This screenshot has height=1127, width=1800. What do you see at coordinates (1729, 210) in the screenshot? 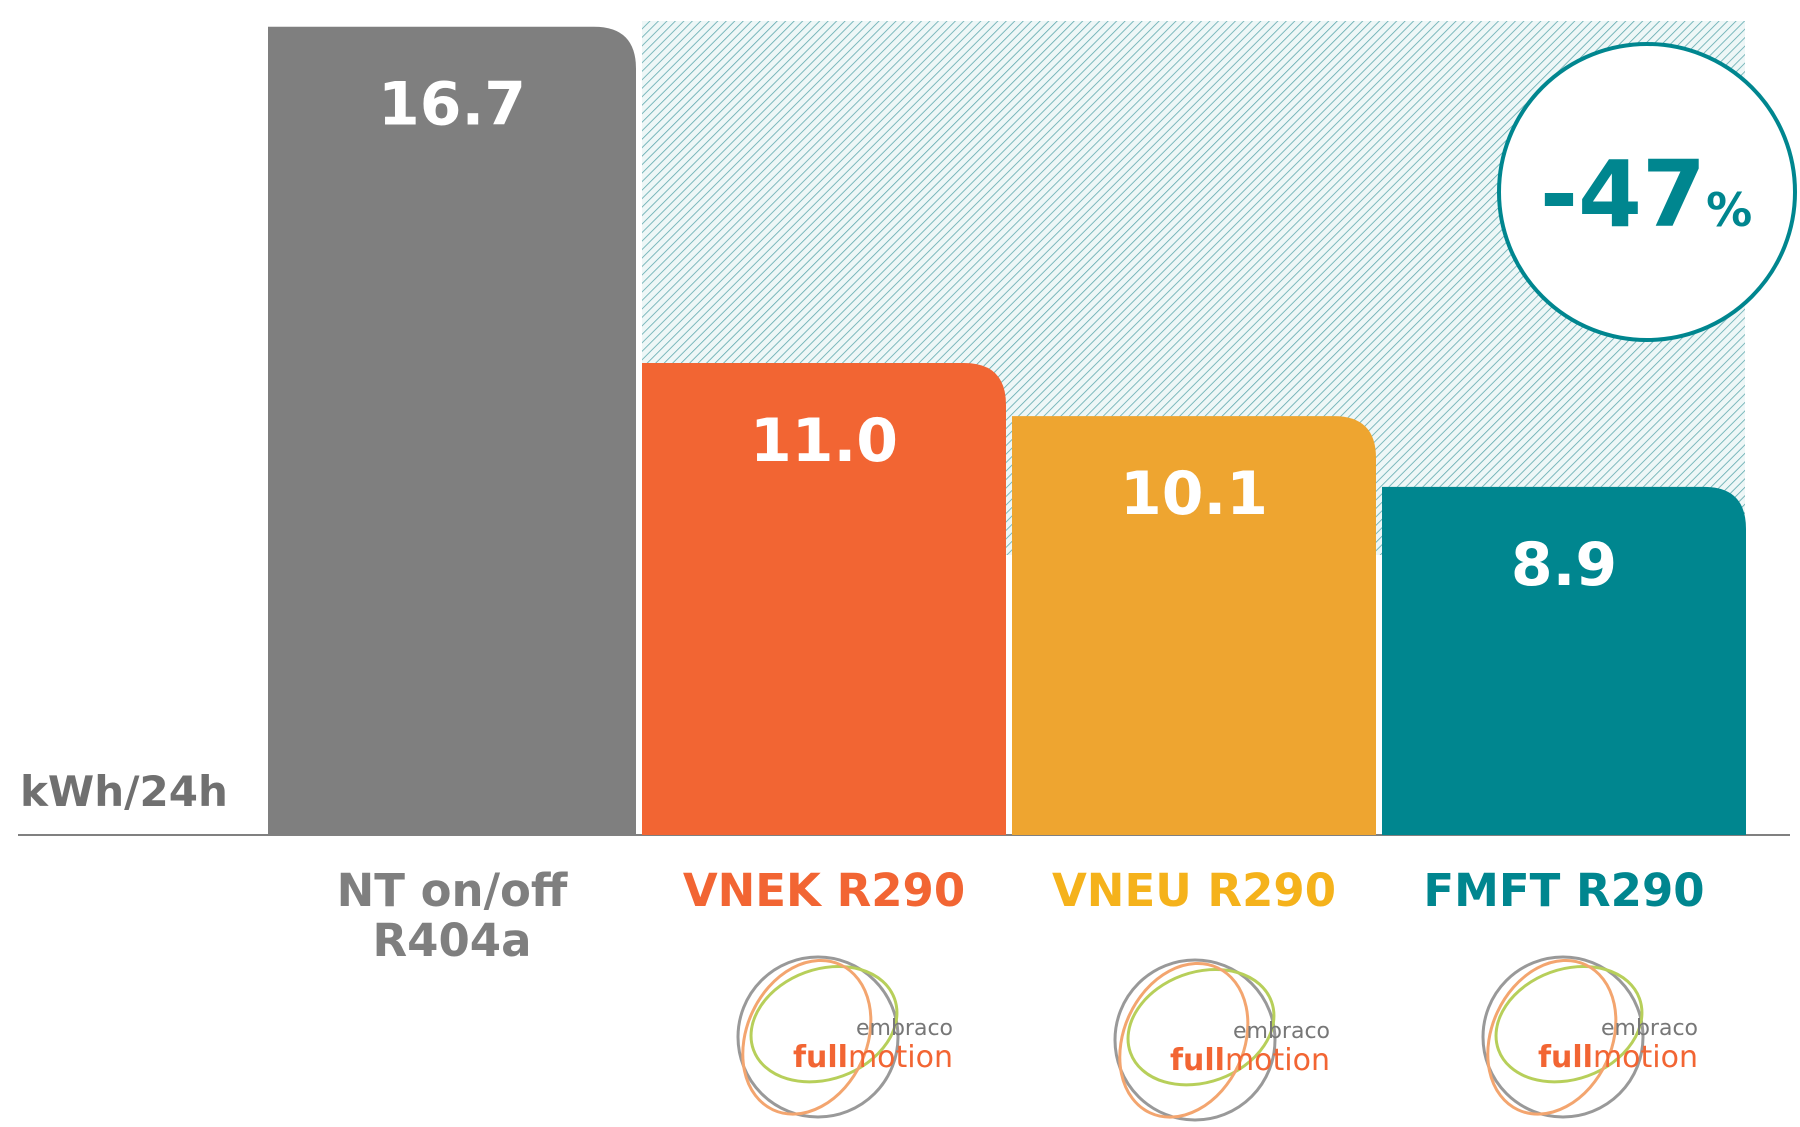
I see `annotation-unit: %` at bounding box center [1729, 210].